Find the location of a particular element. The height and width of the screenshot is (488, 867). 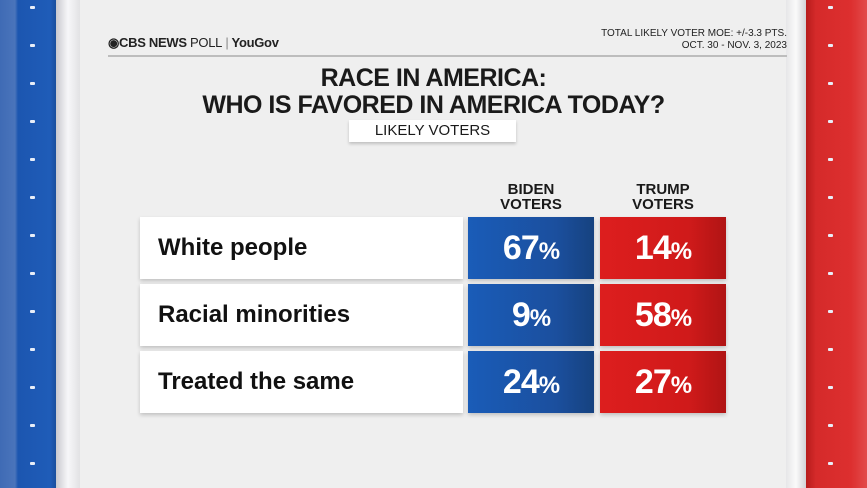

title-line-2: WHO IS FAVORED IN AMERICA TODAY? is located at coordinates (433, 105).